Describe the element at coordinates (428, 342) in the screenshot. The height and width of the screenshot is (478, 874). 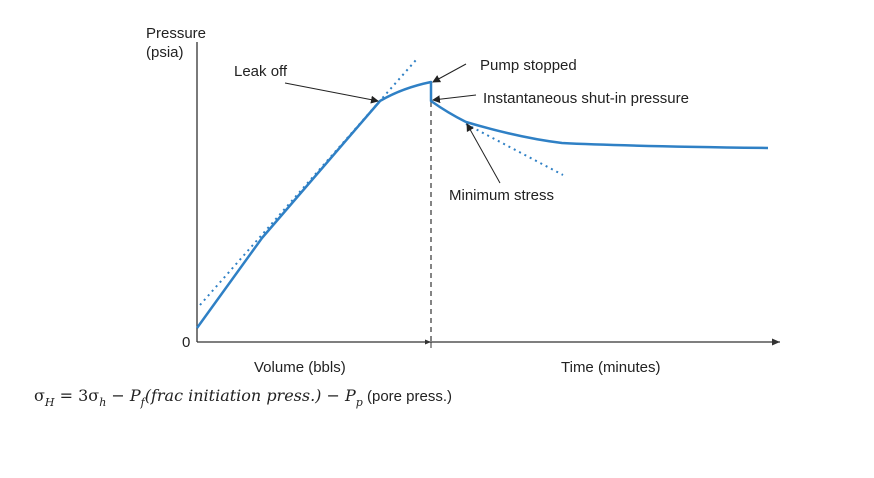
I see `mid-axis-arrow` at that location.